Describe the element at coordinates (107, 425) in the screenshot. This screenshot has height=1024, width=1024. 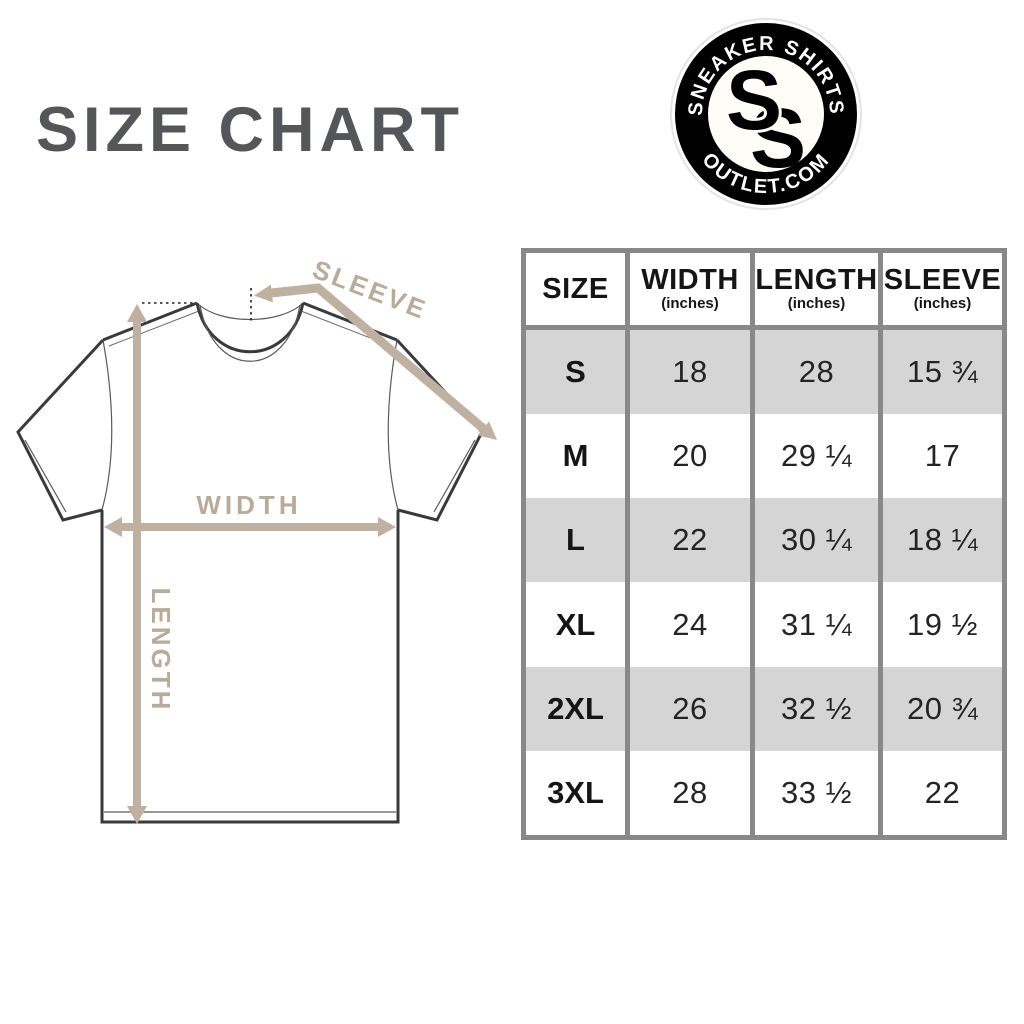
I see `left-armhole-seam` at that location.